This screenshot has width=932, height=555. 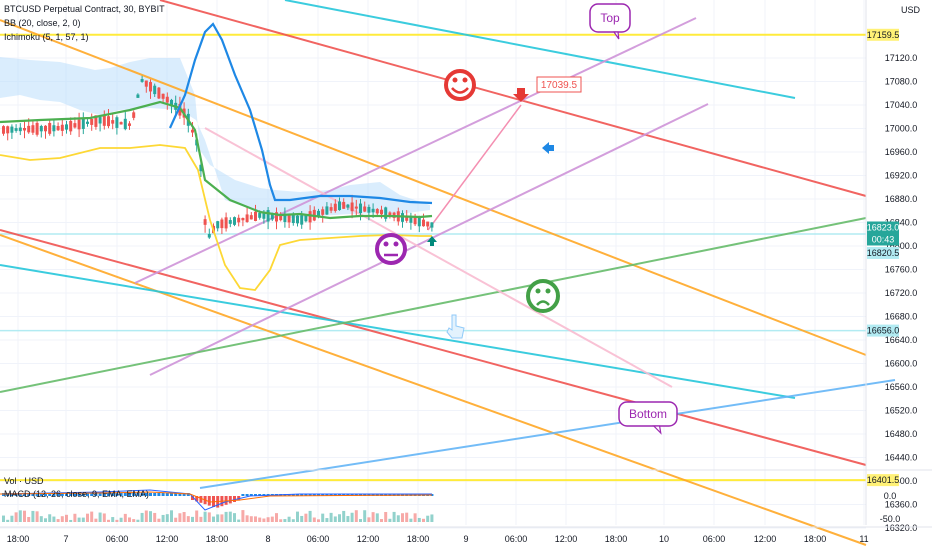 What do you see at coordinates (901, 199) in the screenshot?
I see `y-tick-label: 16880.0` at bounding box center [901, 199].